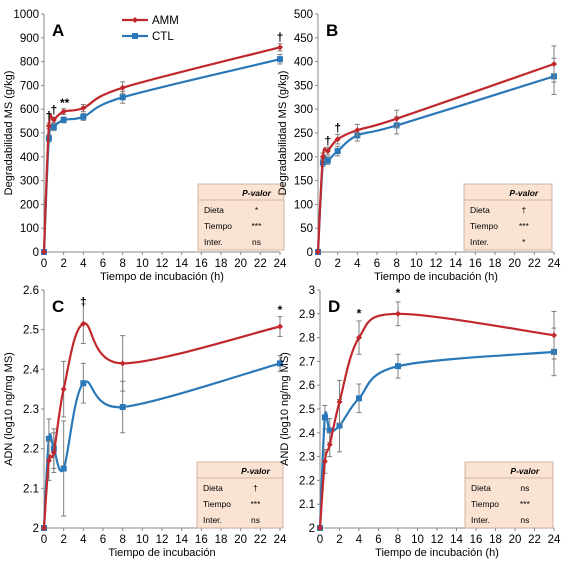 The width and height of the screenshot is (572, 563). I want to click on y-tick-label: 1000, so click(26, 15).